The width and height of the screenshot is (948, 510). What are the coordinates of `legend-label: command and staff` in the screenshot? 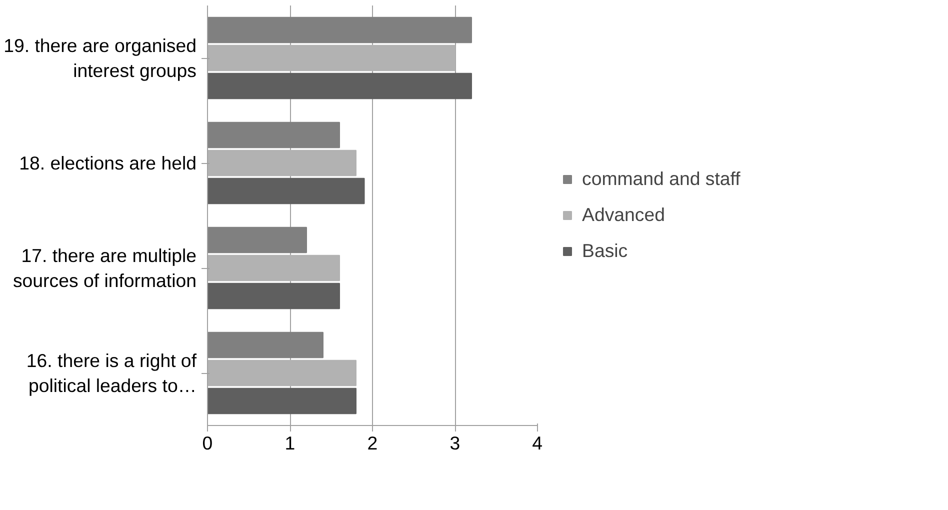 It's located at (661, 179).